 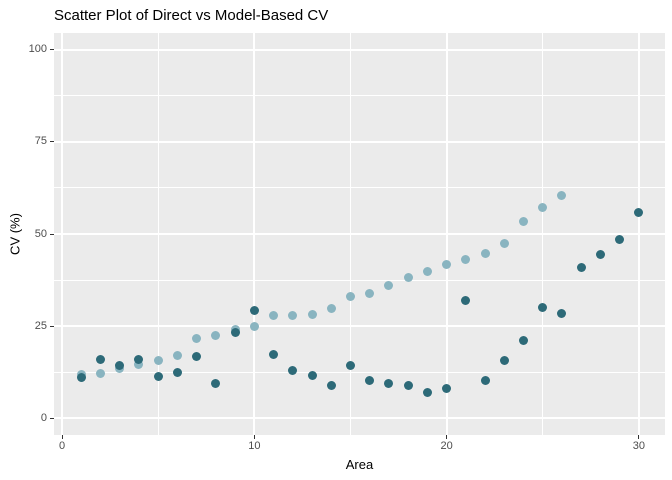 I want to click on chart-title: Scatter Plot of Direct vs Model-Based CV, so click(x=191, y=15).